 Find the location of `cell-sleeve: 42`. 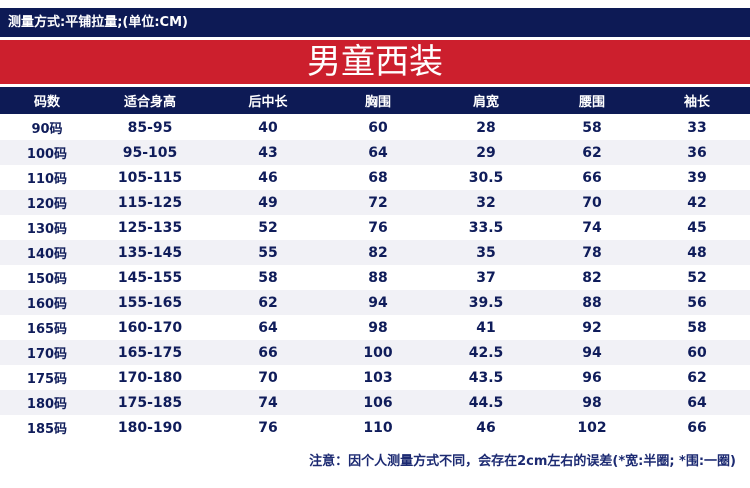

cell-sleeve: 42 is located at coordinates (697, 202).